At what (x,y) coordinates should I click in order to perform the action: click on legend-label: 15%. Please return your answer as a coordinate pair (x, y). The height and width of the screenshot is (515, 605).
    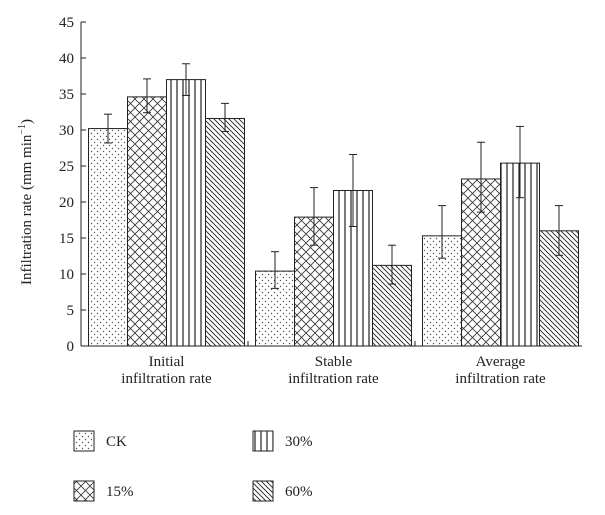
    Looking at the image, I should click on (120, 492).